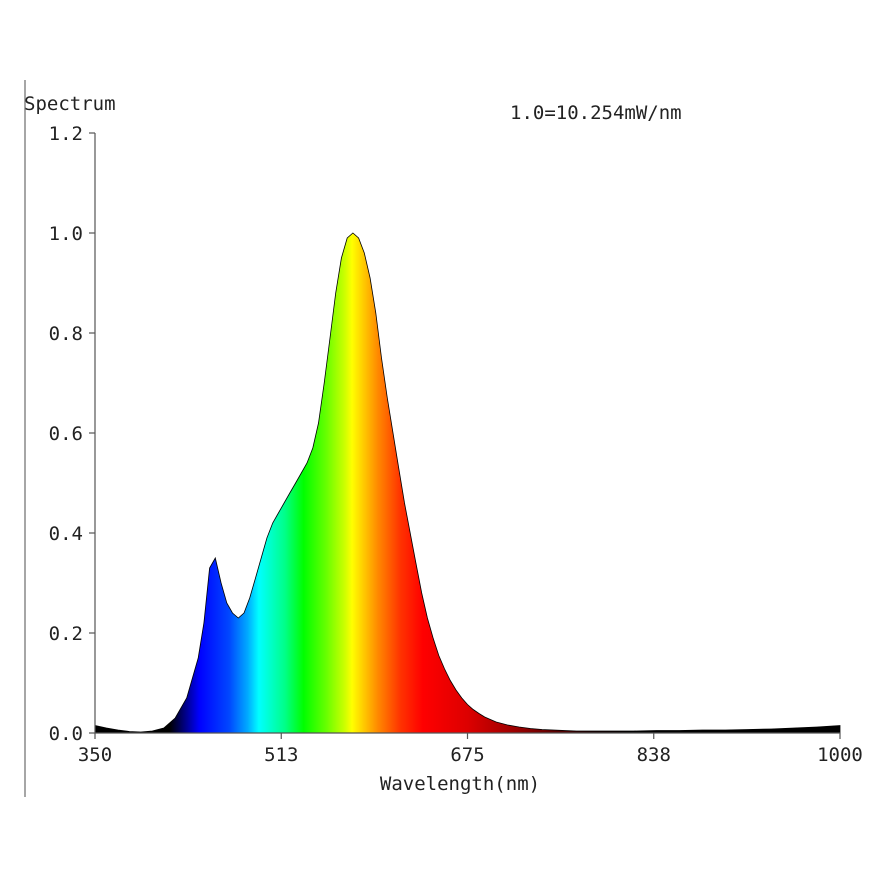 The width and height of the screenshot is (876, 876). I want to click on x-axis-ticks: 350 513 675 838 1000, so click(470, 749).